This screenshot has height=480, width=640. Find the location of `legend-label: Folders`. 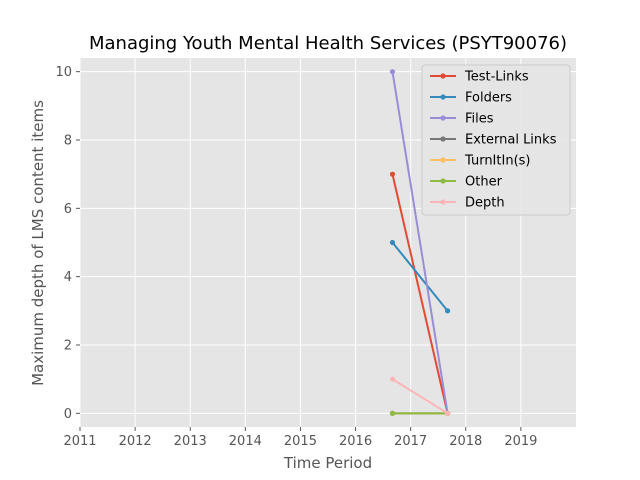

legend-label: Folders is located at coordinates (488, 98).